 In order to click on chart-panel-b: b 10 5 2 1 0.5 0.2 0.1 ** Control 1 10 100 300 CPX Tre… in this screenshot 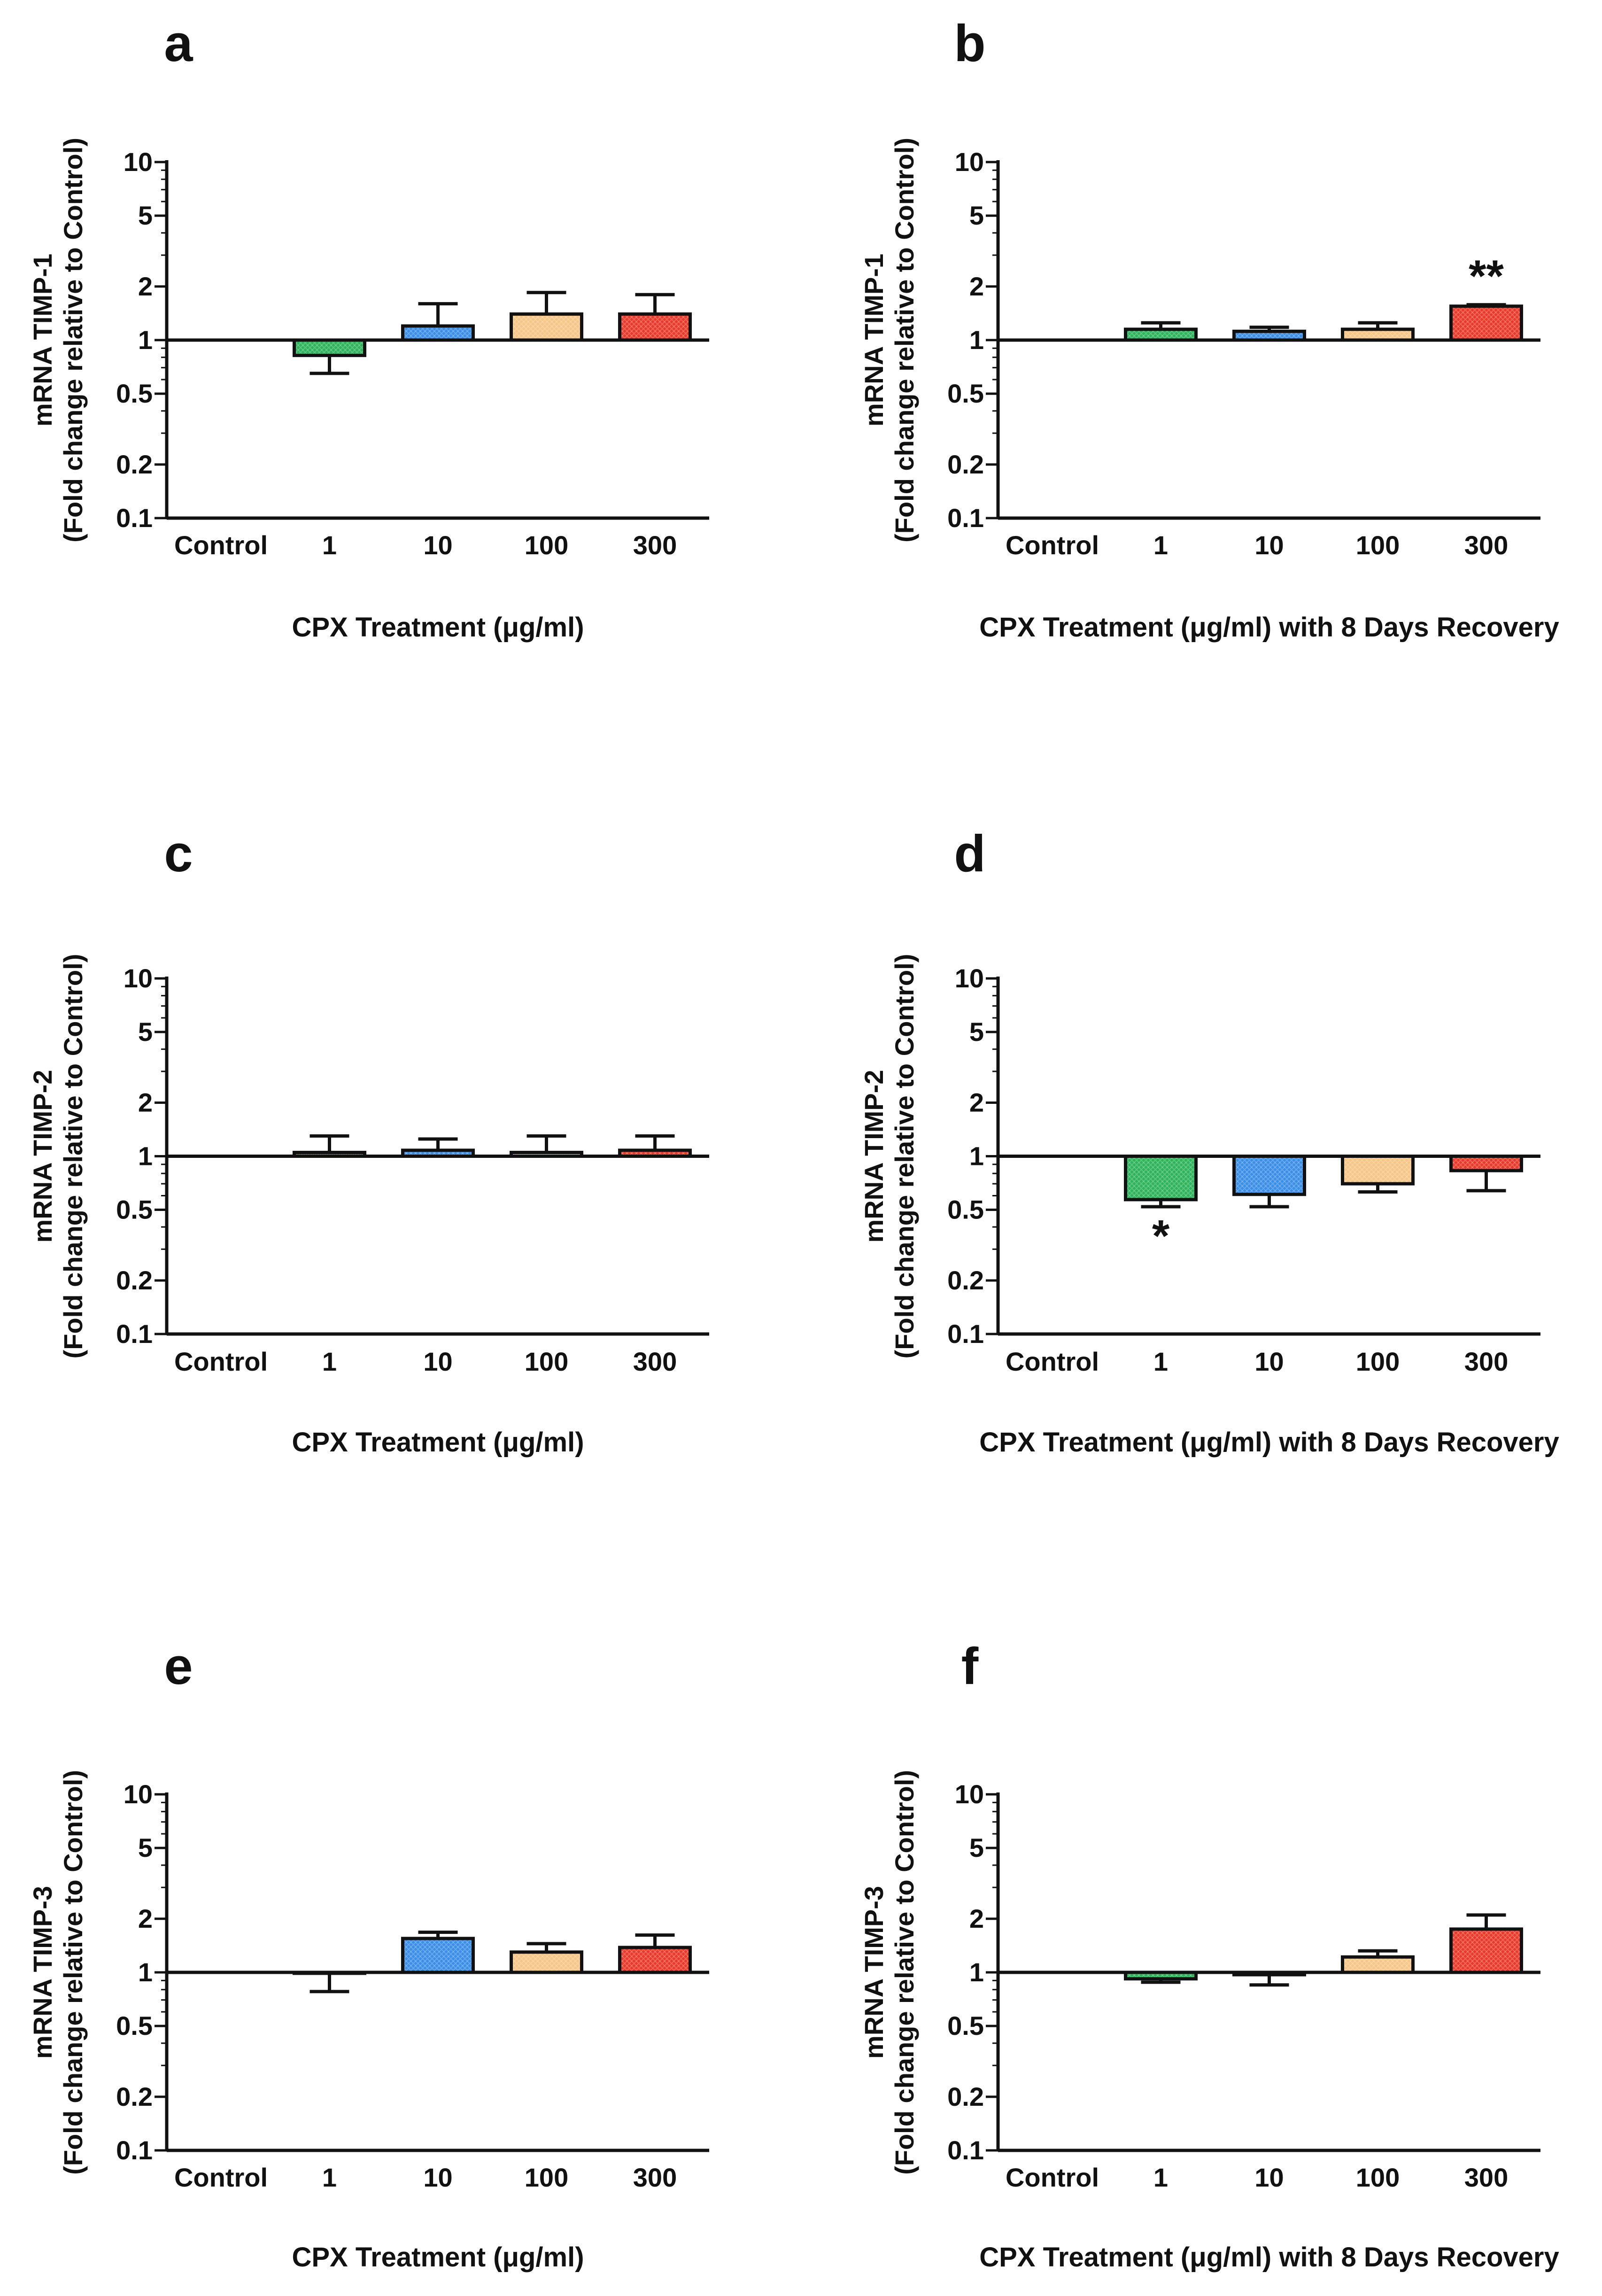, I will do `click(1209, 329)`.